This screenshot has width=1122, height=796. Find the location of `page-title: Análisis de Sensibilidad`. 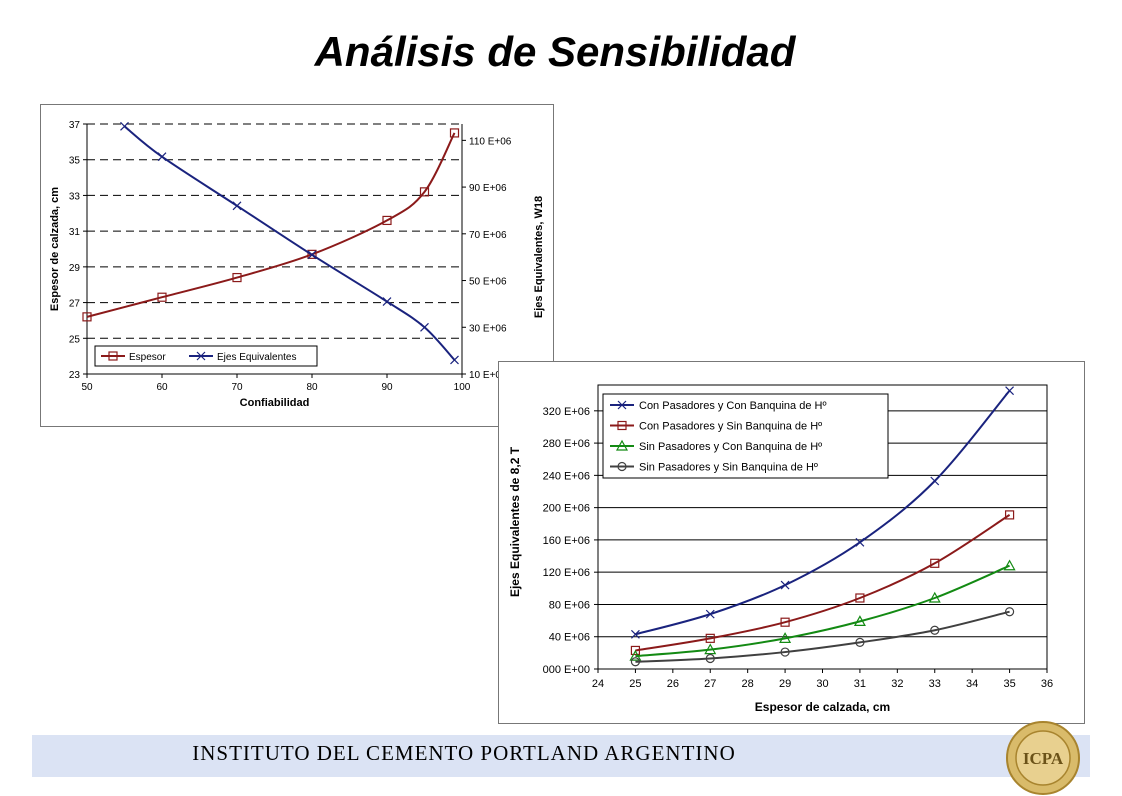

page-title: Análisis de Sensibilidad is located at coordinates (555, 51).